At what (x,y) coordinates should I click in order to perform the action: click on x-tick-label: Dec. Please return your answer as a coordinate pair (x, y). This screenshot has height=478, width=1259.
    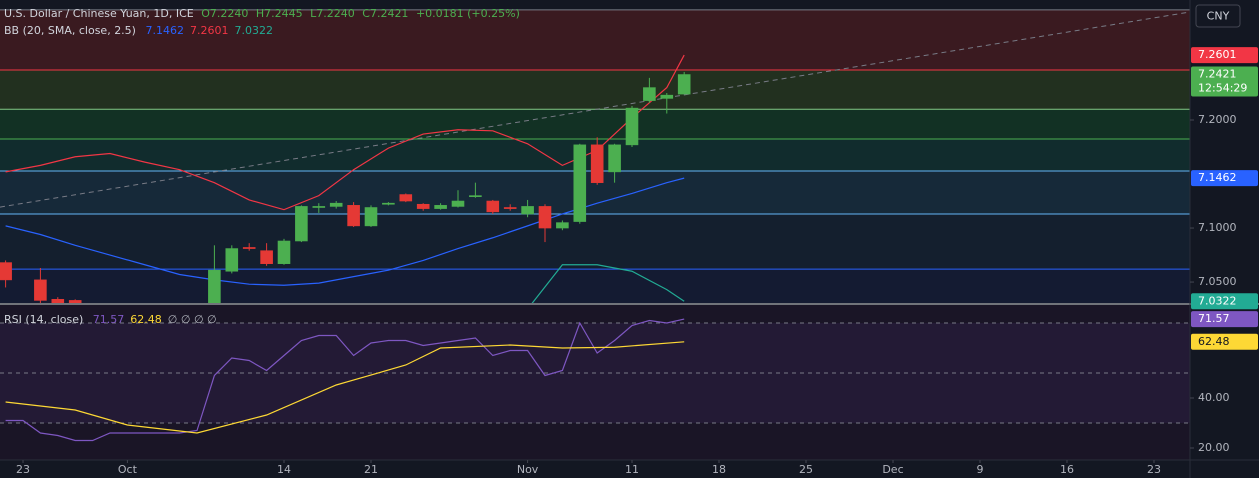
    Looking at the image, I should click on (892, 469).